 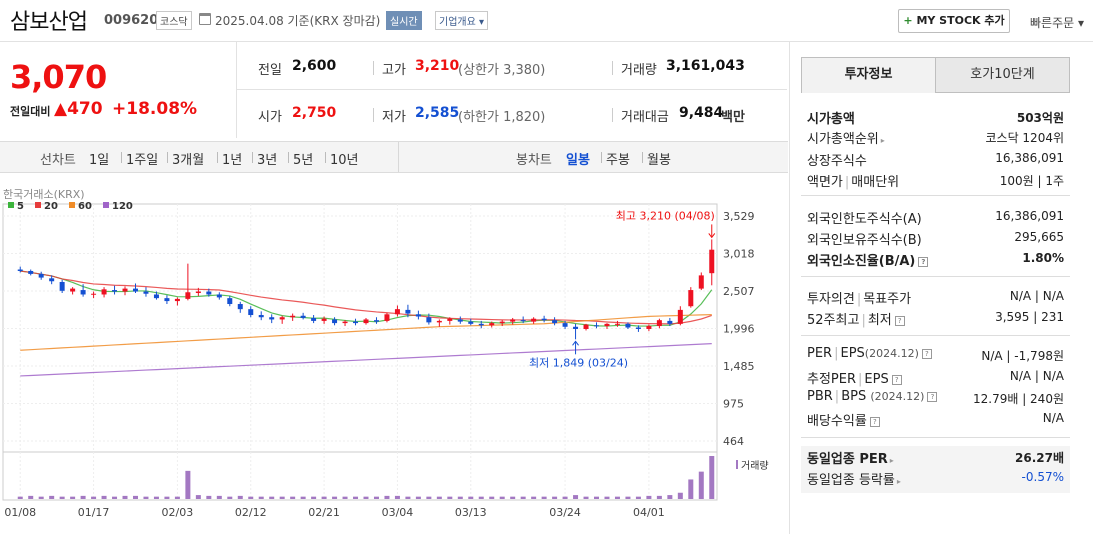 I want to click on plus-icon: +, so click(x=908, y=20).